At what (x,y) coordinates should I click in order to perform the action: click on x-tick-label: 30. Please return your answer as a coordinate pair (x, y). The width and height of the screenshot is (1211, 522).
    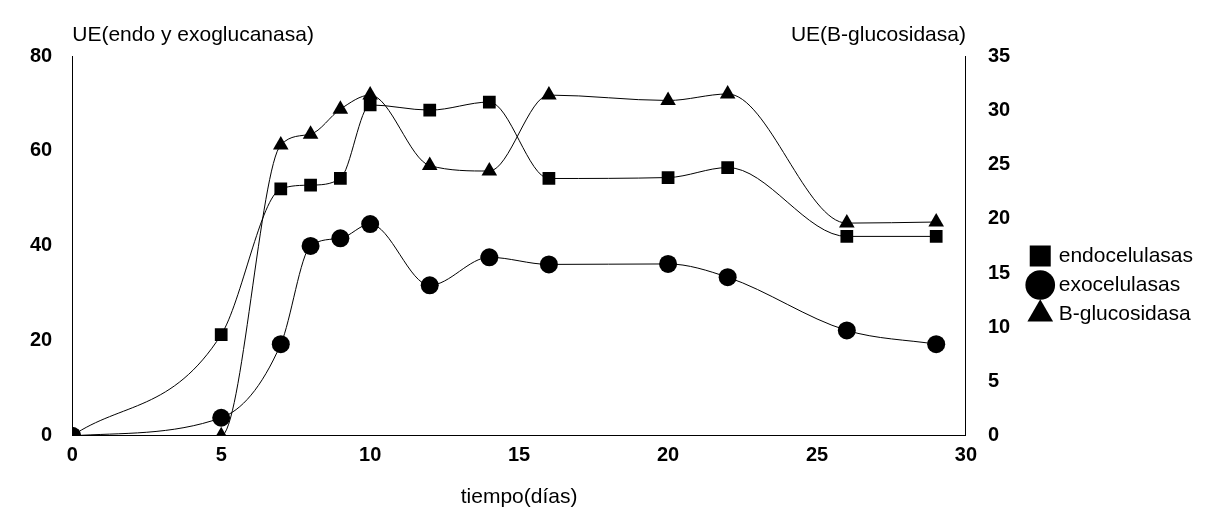
    Looking at the image, I should click on (966, 454).